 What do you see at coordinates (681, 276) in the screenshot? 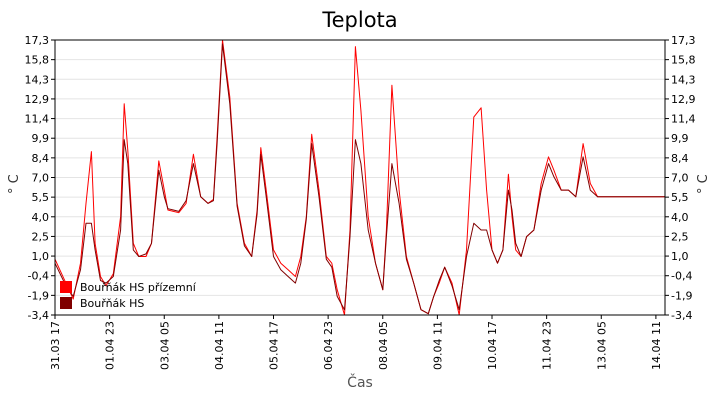
I see `y-tick-label-right: -0,4` at bounding box center [681, 276].